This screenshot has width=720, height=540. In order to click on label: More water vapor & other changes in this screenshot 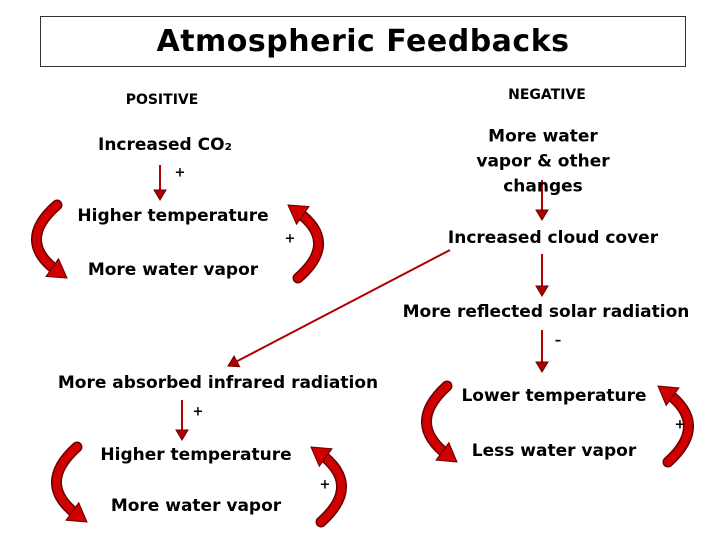, I will do `click(543, 161)`.